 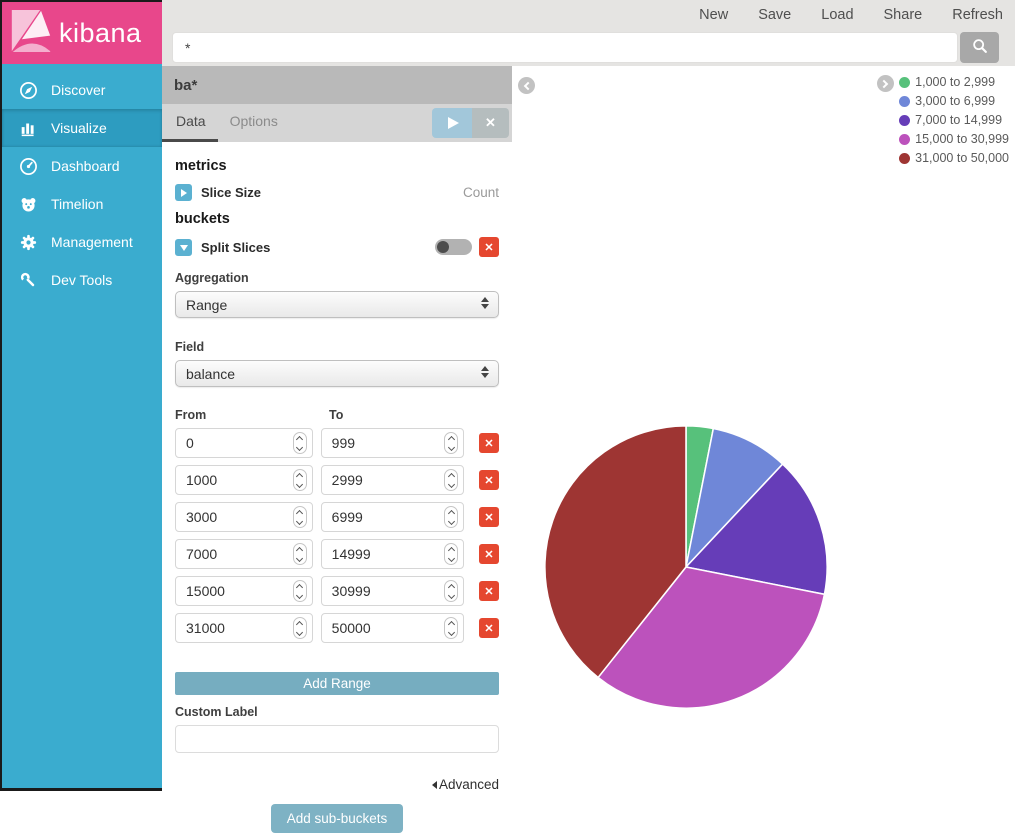 I want to click on menu-new: New, so click(x=714, y=15).